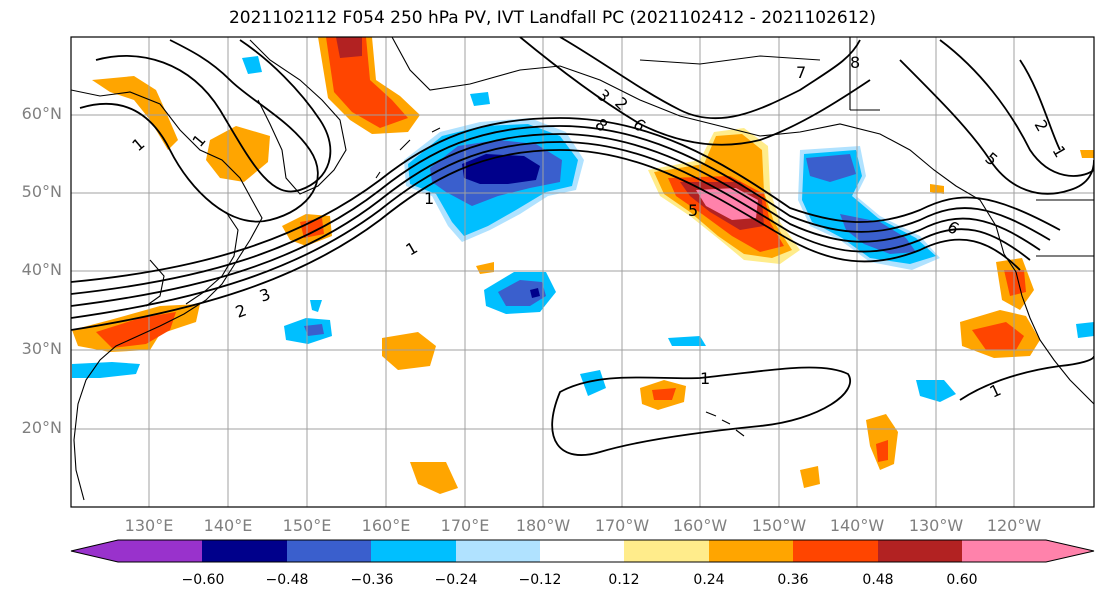 This screenshot has height=601, width=1105. I want to click on lon-label: 130°E, so click(149, 525).